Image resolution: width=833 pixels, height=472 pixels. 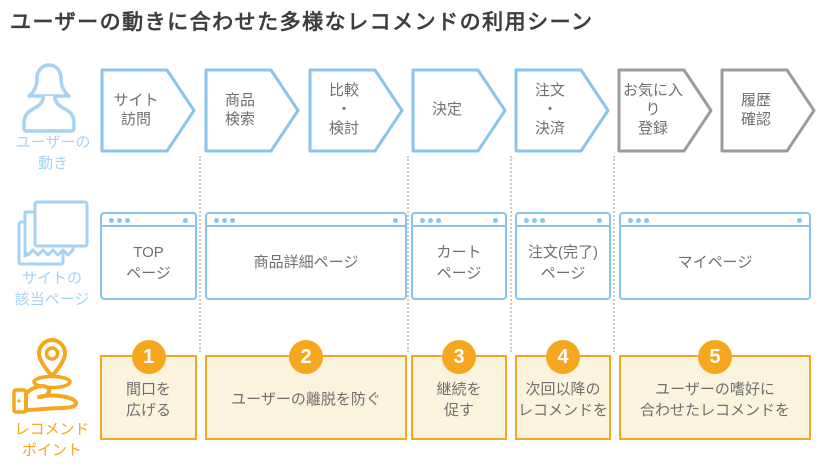 I want to click on step-compare-consider: 比較 ・ 検討, so click(x=356, y=110).